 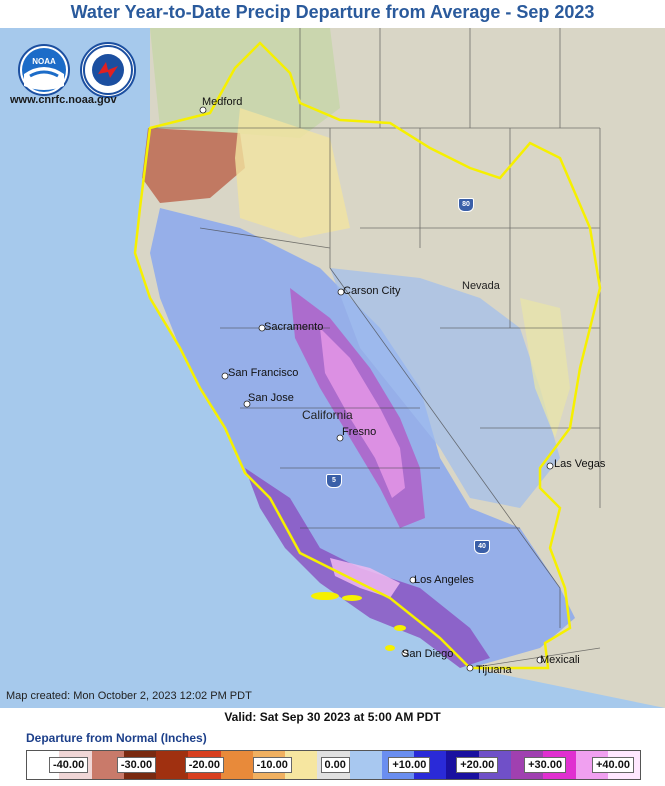 What do you see at coordinates (334, 481) in the screenshot?
I see `interstate-5-shield: 5` at bounding box center [334, 481].